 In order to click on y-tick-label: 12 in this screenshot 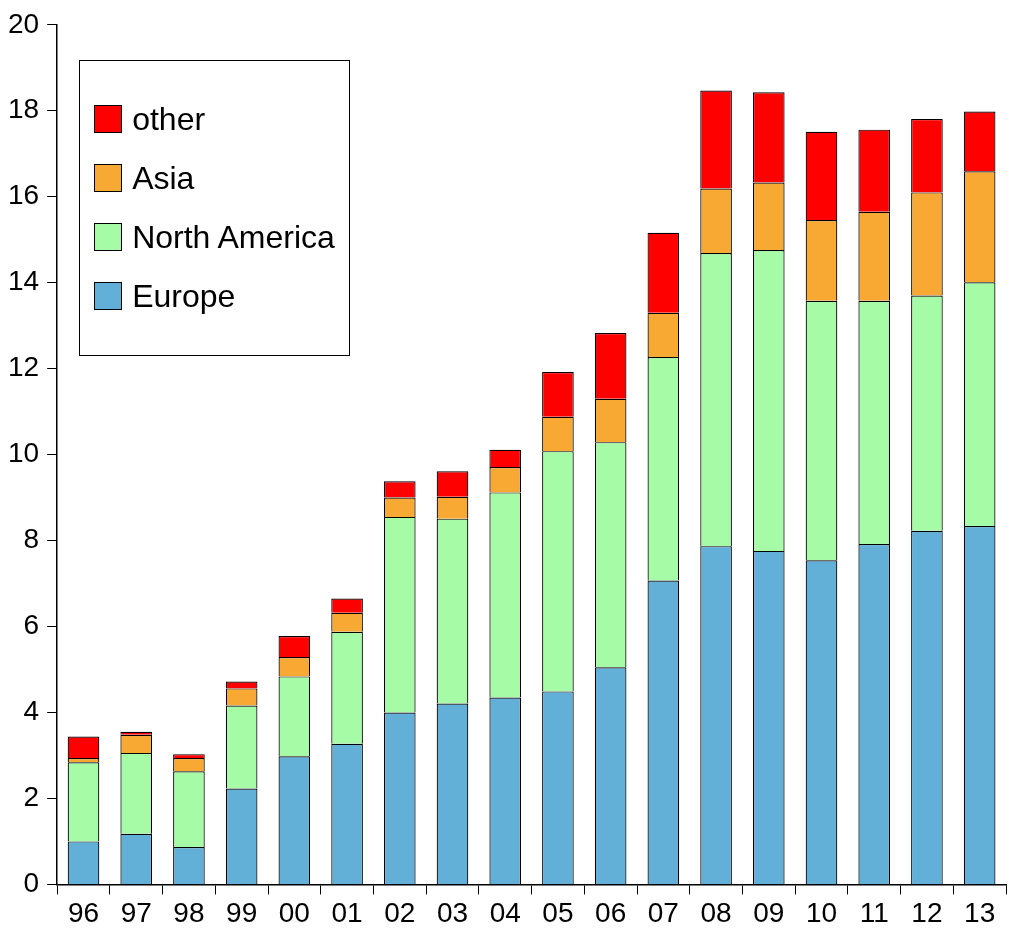, I will do `click(23, 367)`.